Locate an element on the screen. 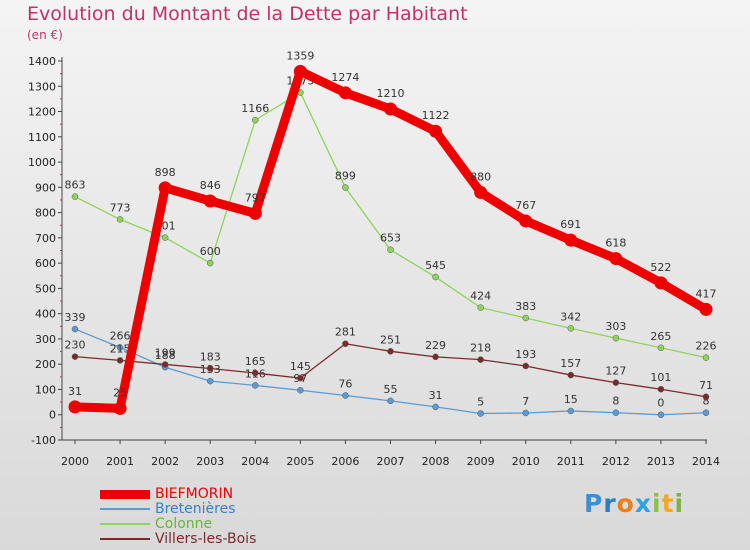 This screenshot has height=550, width=750. y-tick-label: 1400 is located at coordinates (42, 61).